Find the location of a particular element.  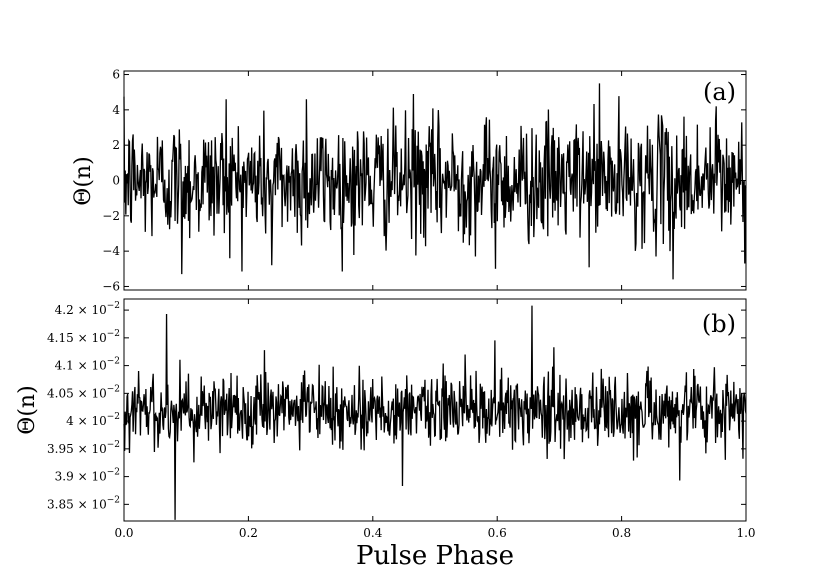

xtick-label: 0.6 is located at coordinates (497, 533).